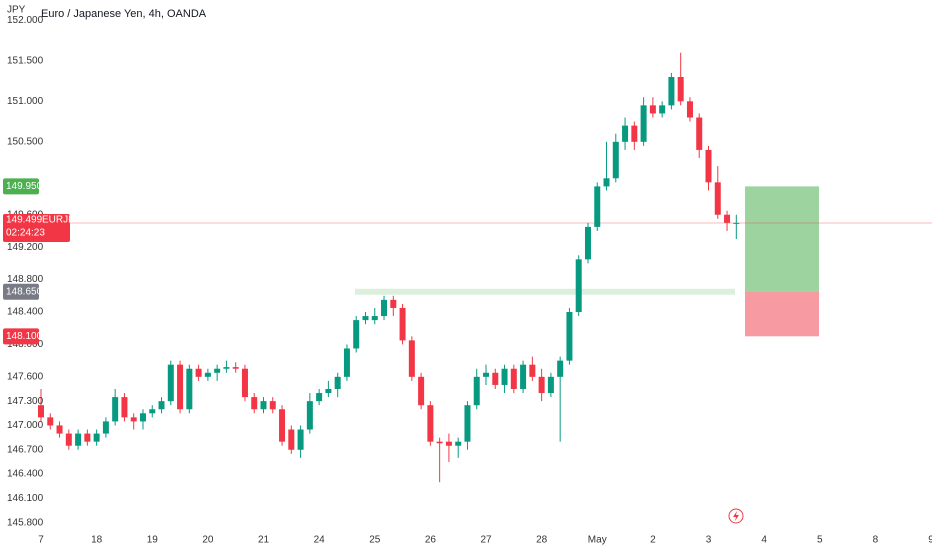 The width and height of the screenshot is (932, 550). What do you see at coordinates (41, 540) in the screenshot?
I see `x-tick-label: 7` at bounding box center [41, 540].